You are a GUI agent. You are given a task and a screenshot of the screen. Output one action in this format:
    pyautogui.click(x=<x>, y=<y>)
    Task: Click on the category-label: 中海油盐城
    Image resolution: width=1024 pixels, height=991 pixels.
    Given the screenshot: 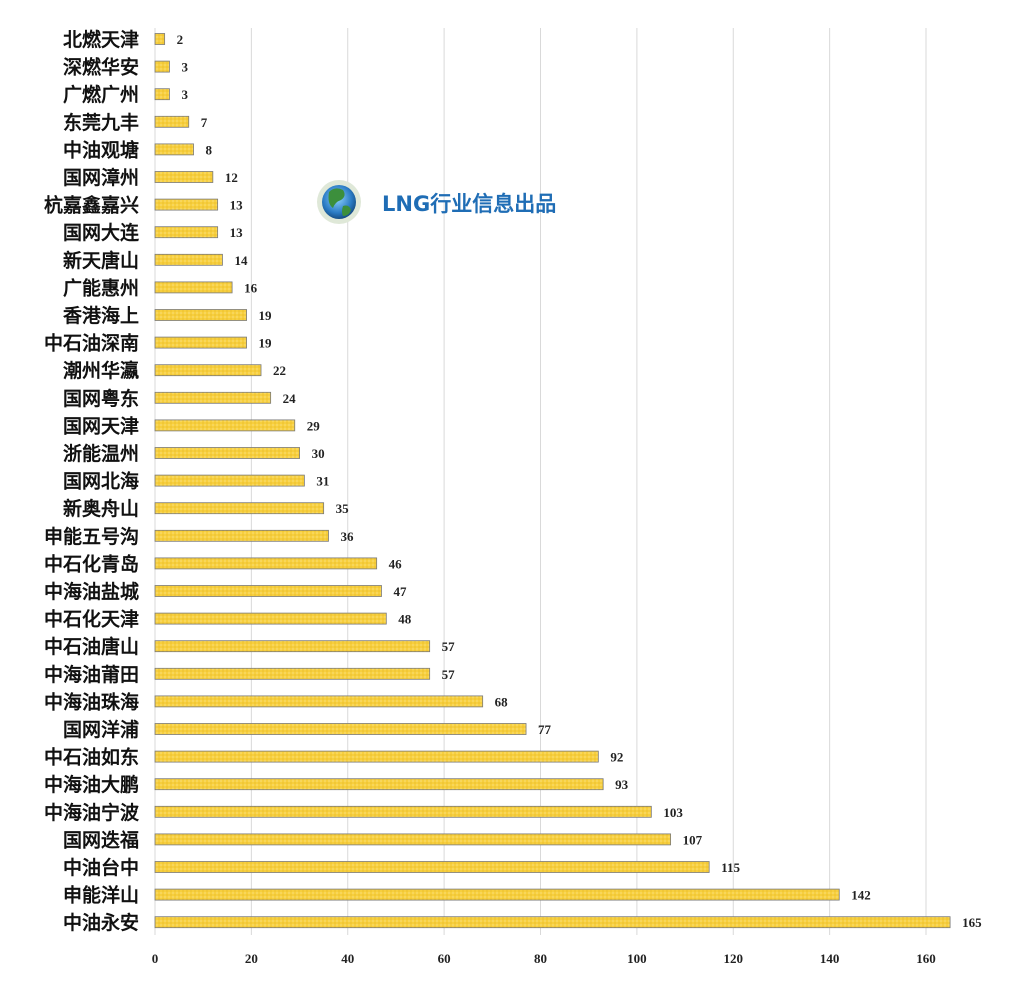 What is the action you would take?
    pyautogui.click(x=91, y=591)
    